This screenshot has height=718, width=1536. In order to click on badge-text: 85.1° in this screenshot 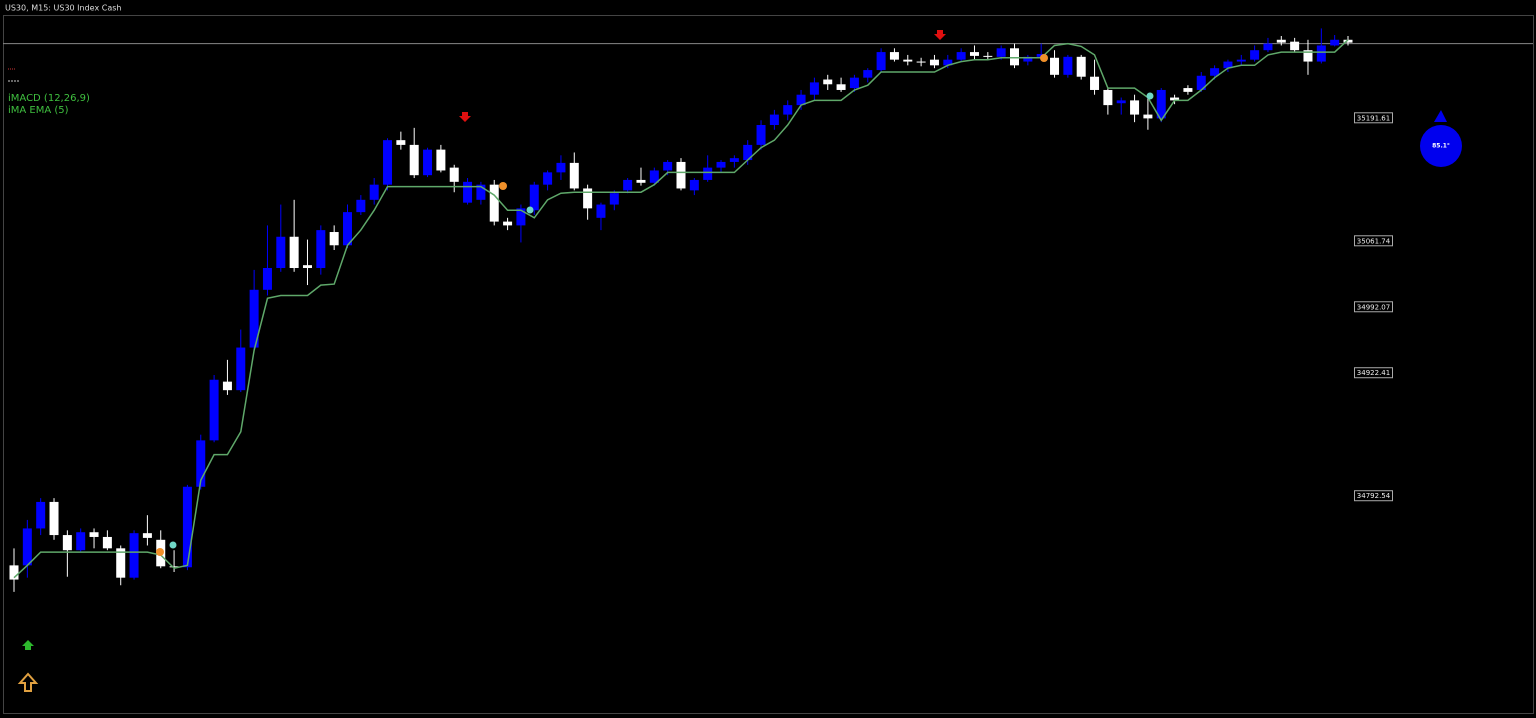, I will do `click(1441, 146)`.